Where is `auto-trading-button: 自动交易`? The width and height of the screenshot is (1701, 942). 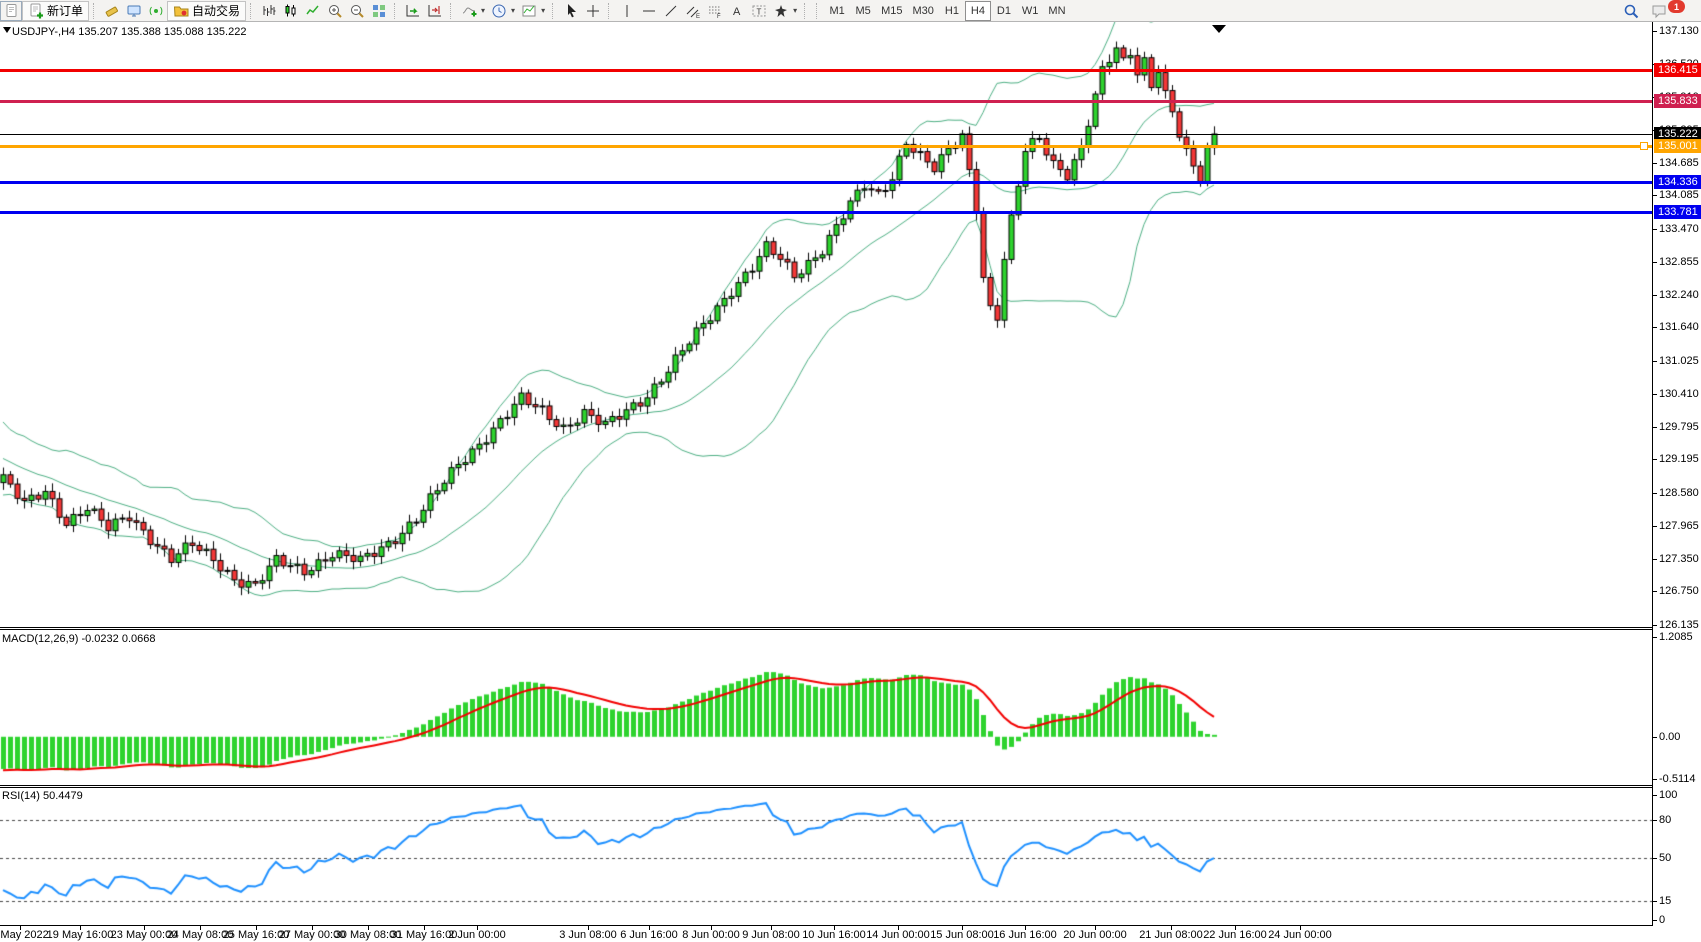
auto-trading-button: 自动交易 is located at coordinates (207, 10).